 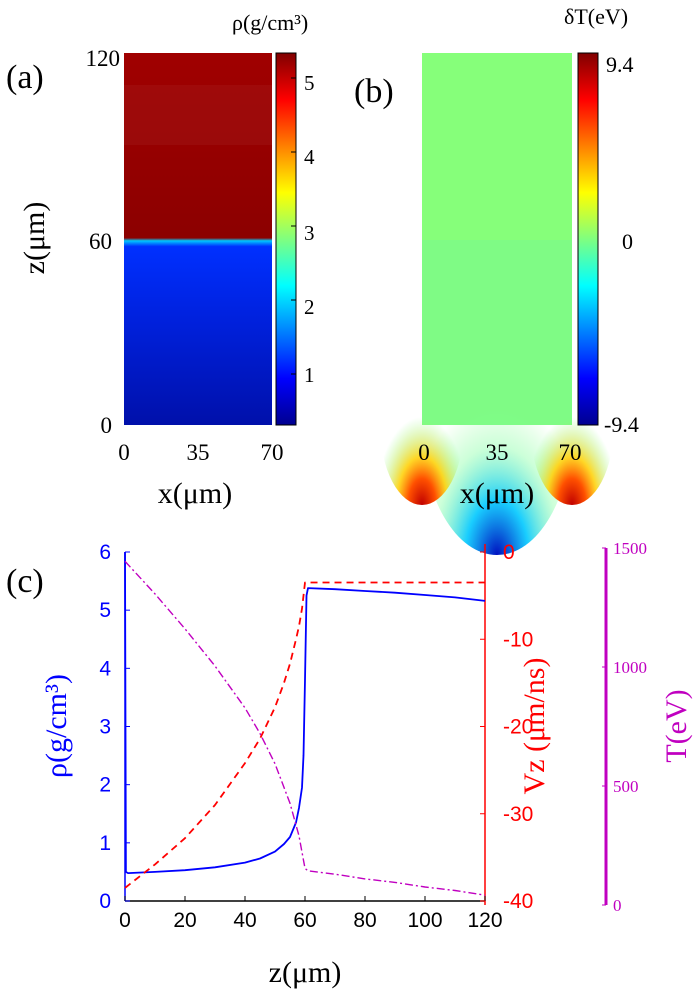 What do you see at coordinates (105, 552) in the screenshot?
I see `panel-c-left-tick-label: 6` at bounding box center [105, 552].